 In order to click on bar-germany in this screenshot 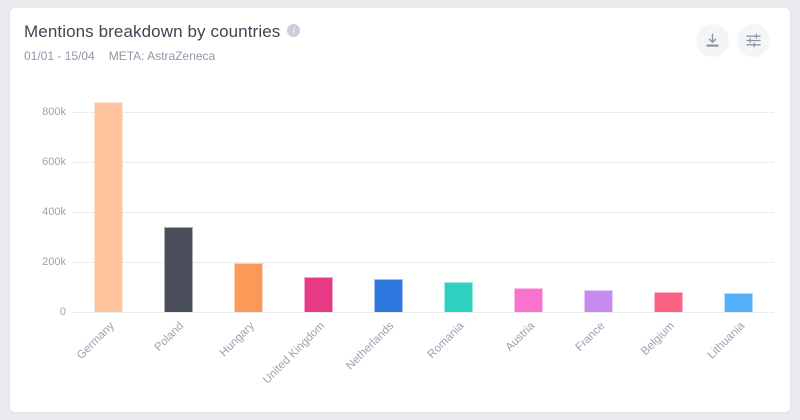, I will do `click(108, 207)`.